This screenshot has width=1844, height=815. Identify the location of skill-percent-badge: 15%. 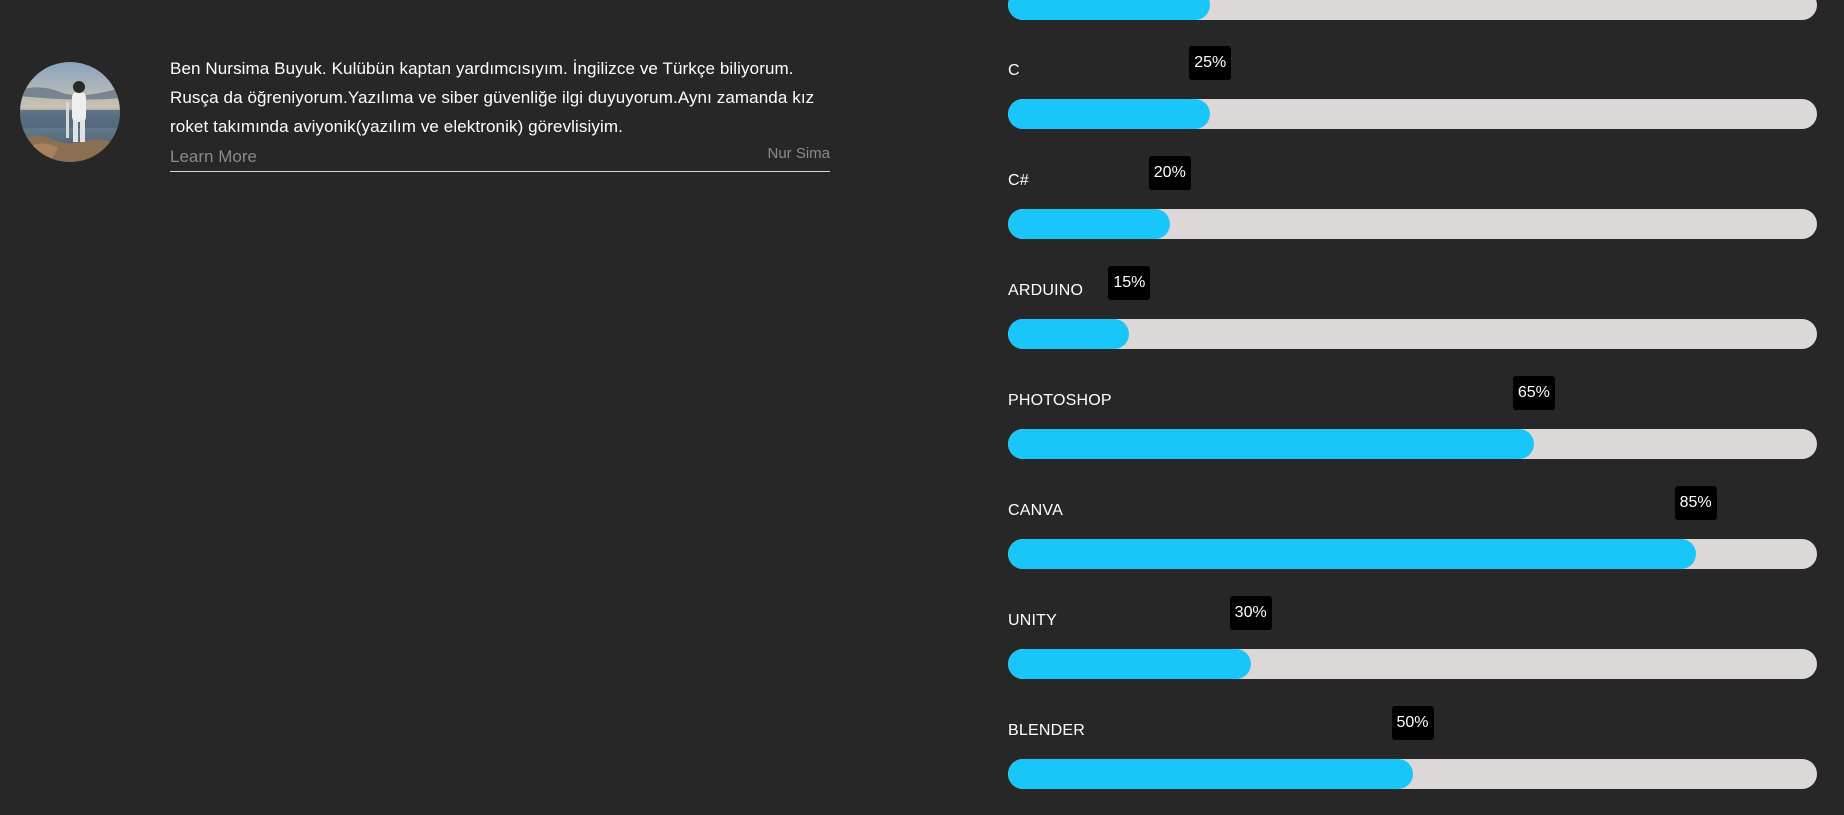
(1129, 283).